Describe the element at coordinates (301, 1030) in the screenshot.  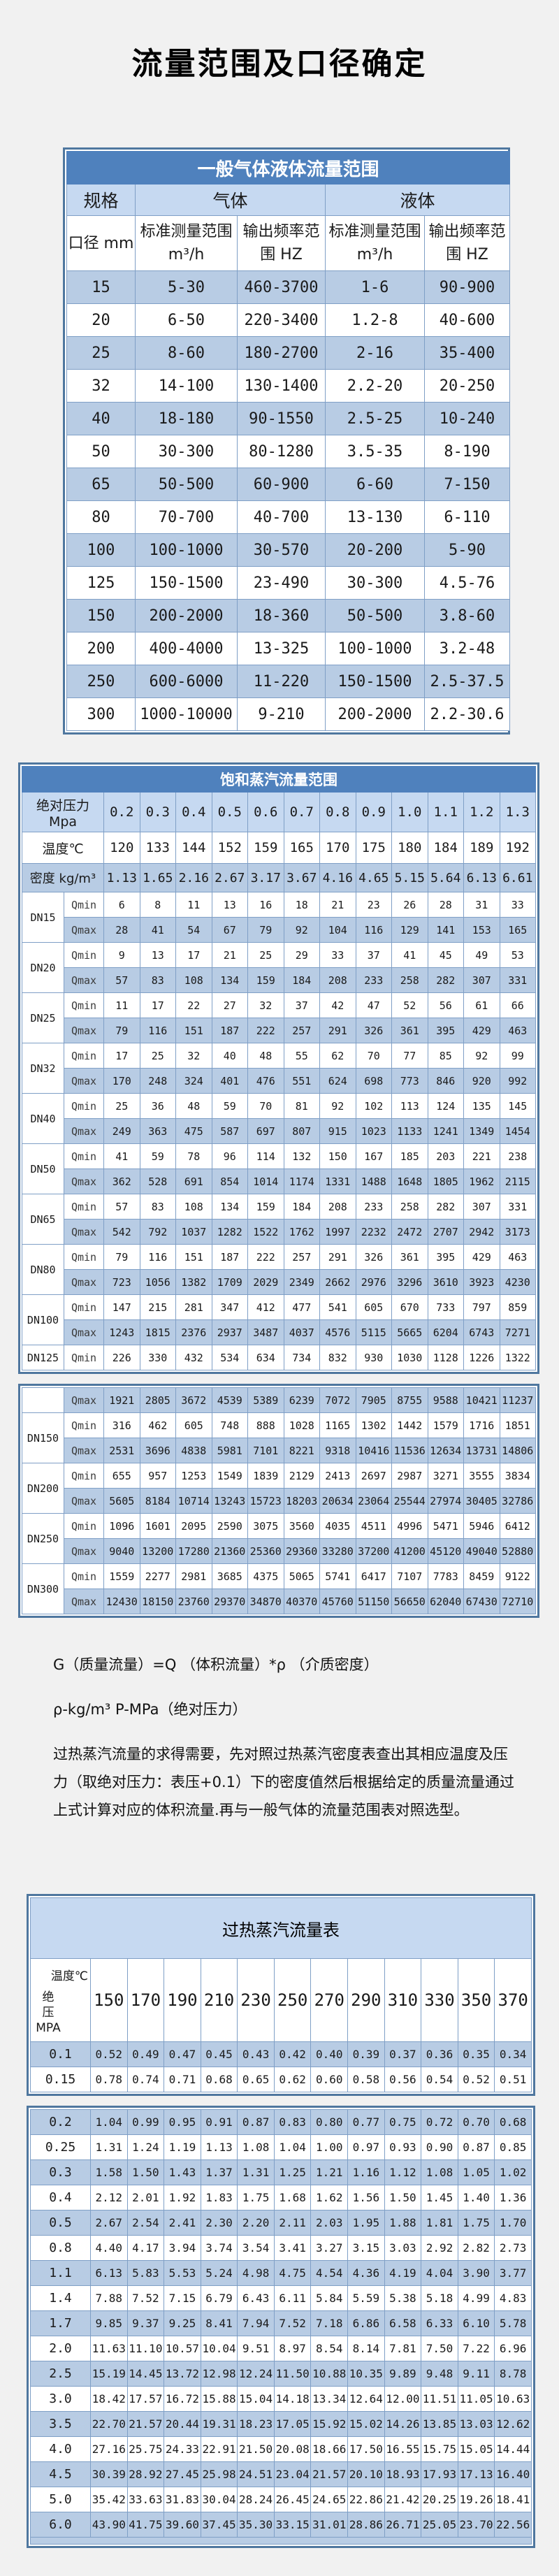
I see `table-cell: 257` at that location.